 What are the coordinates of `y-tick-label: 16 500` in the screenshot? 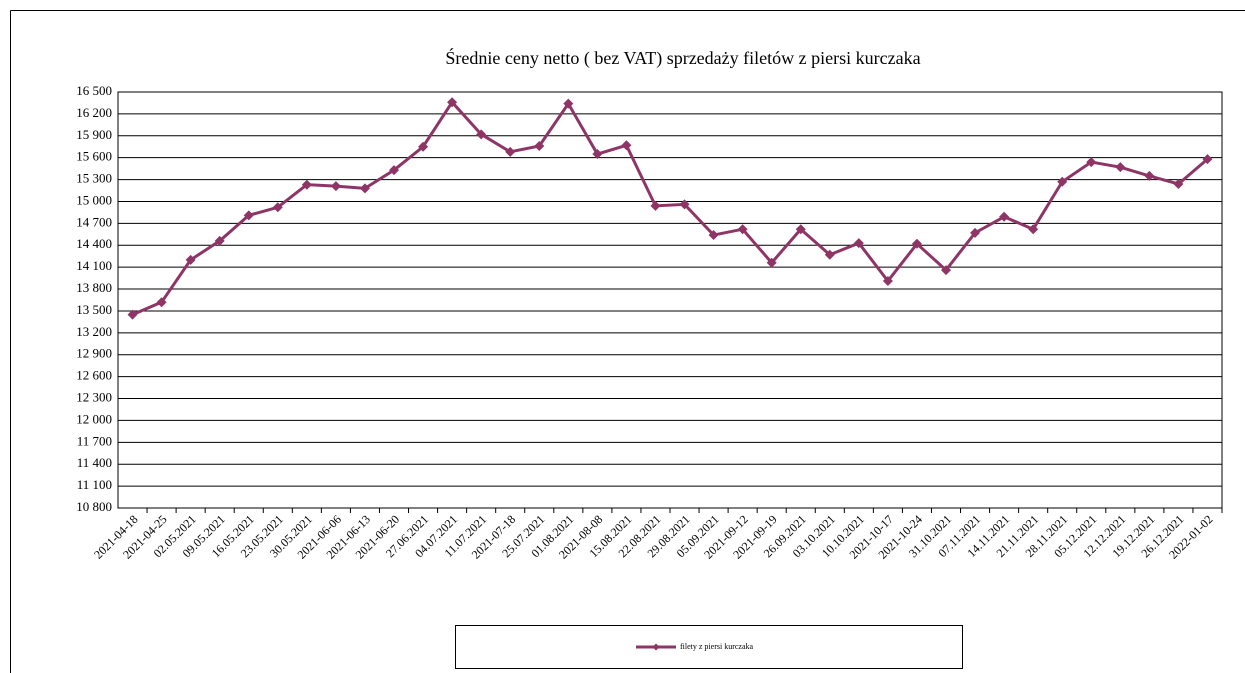 It's located at (94, 90).